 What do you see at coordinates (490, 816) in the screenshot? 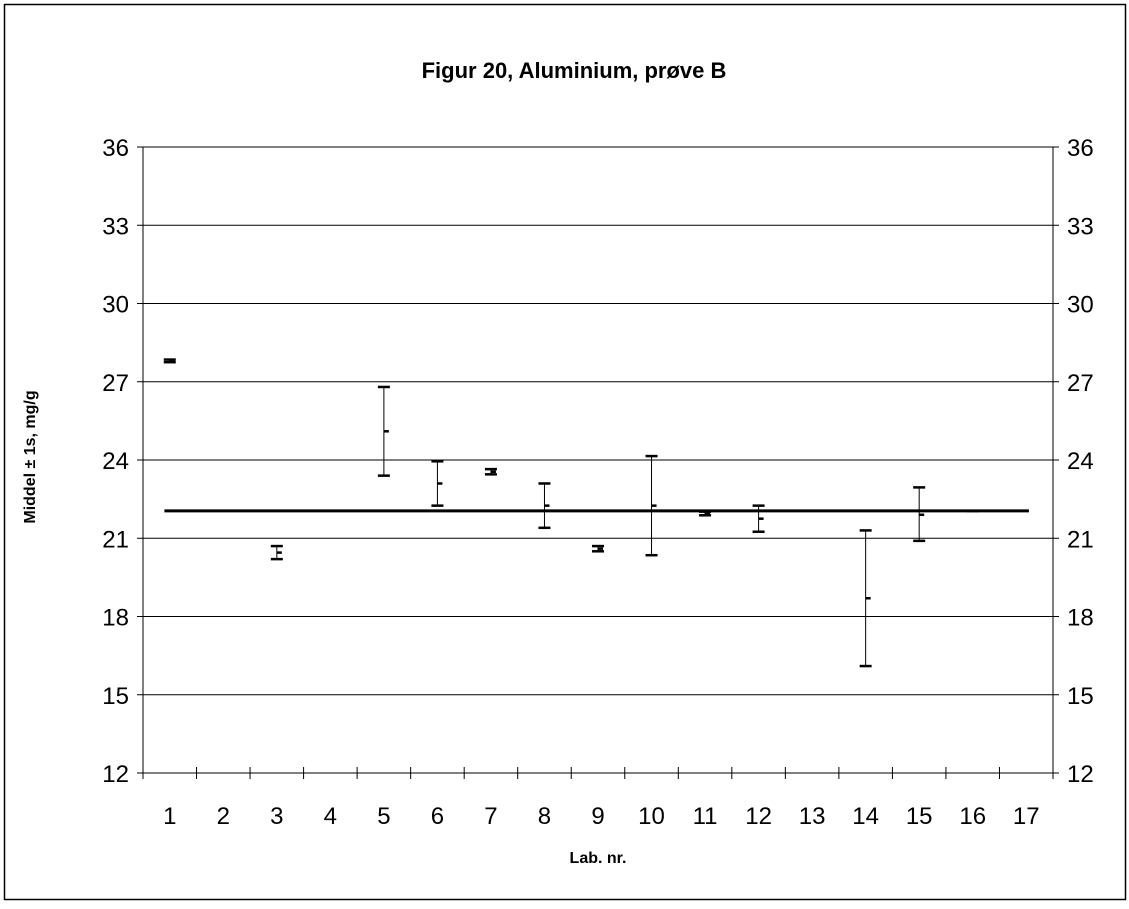
I see `x-tick-label: 7` at bounding box center [490, 816].